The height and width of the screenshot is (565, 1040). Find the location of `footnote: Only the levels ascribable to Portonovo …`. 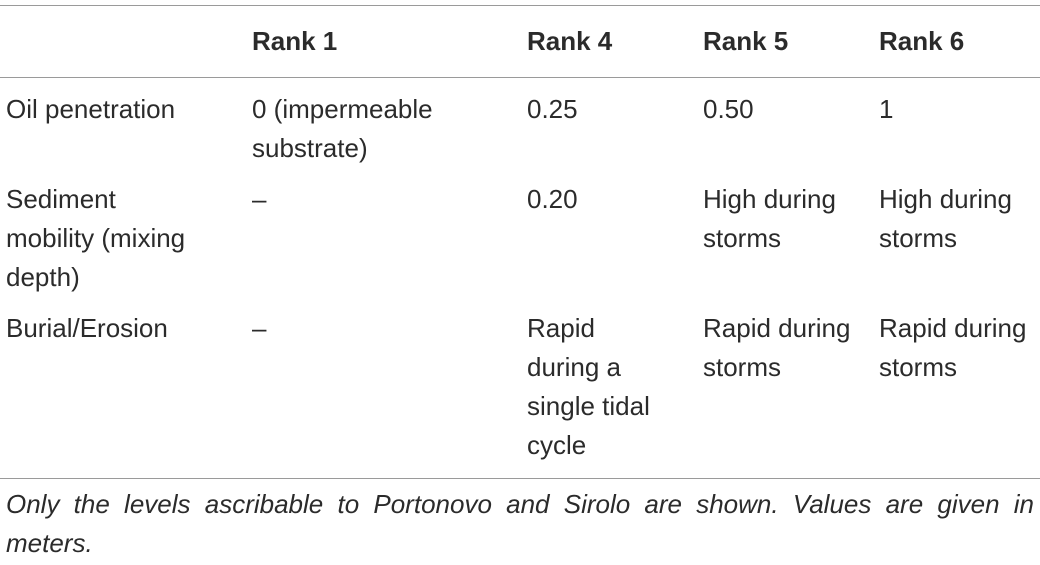

footnote: Only the levels ascribable to Portonovo … is located at coordinates (520, 523).